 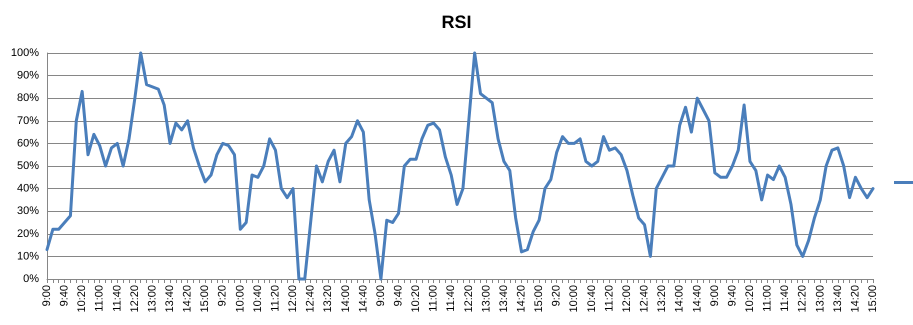 What do you see at coordinates (28, 120) in the screenshot?
I see `y-tick-label: 70%` at bounding box center [28, 120].